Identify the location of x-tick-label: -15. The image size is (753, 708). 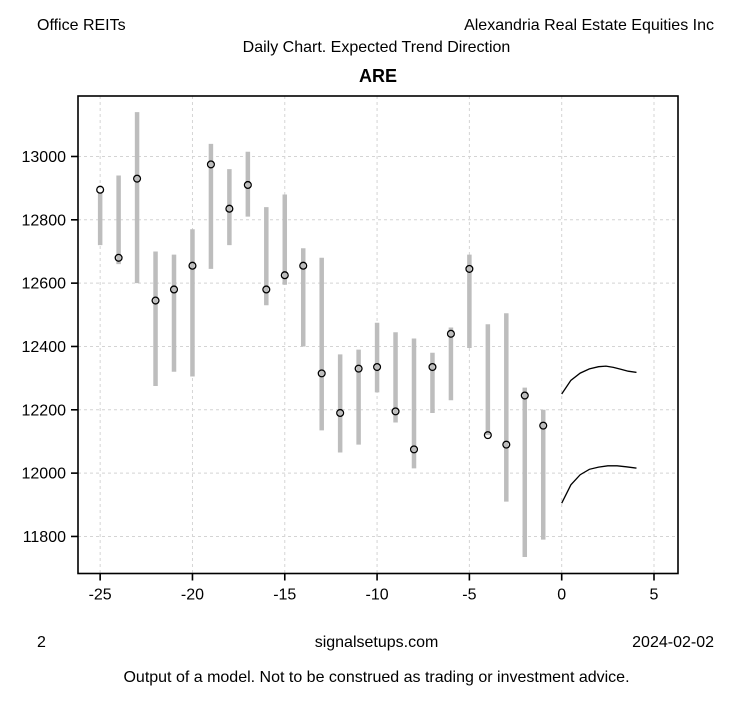
(284, 595).